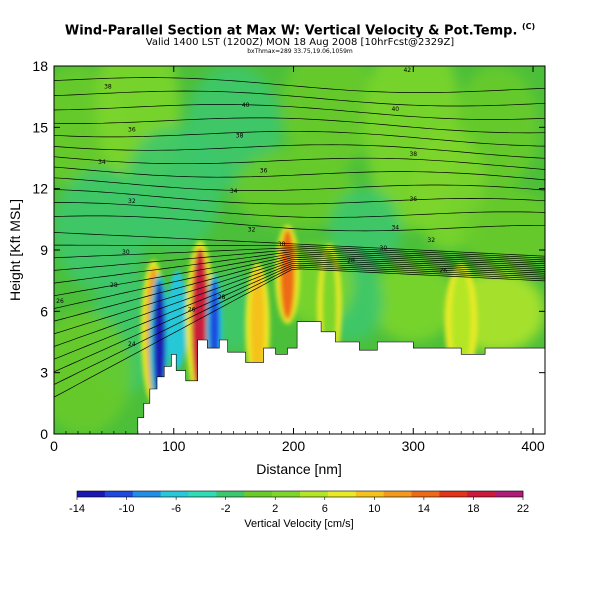 This screenshot has height=600, width=600. I want to click on y-tick-label: 15, so click(40, 127).